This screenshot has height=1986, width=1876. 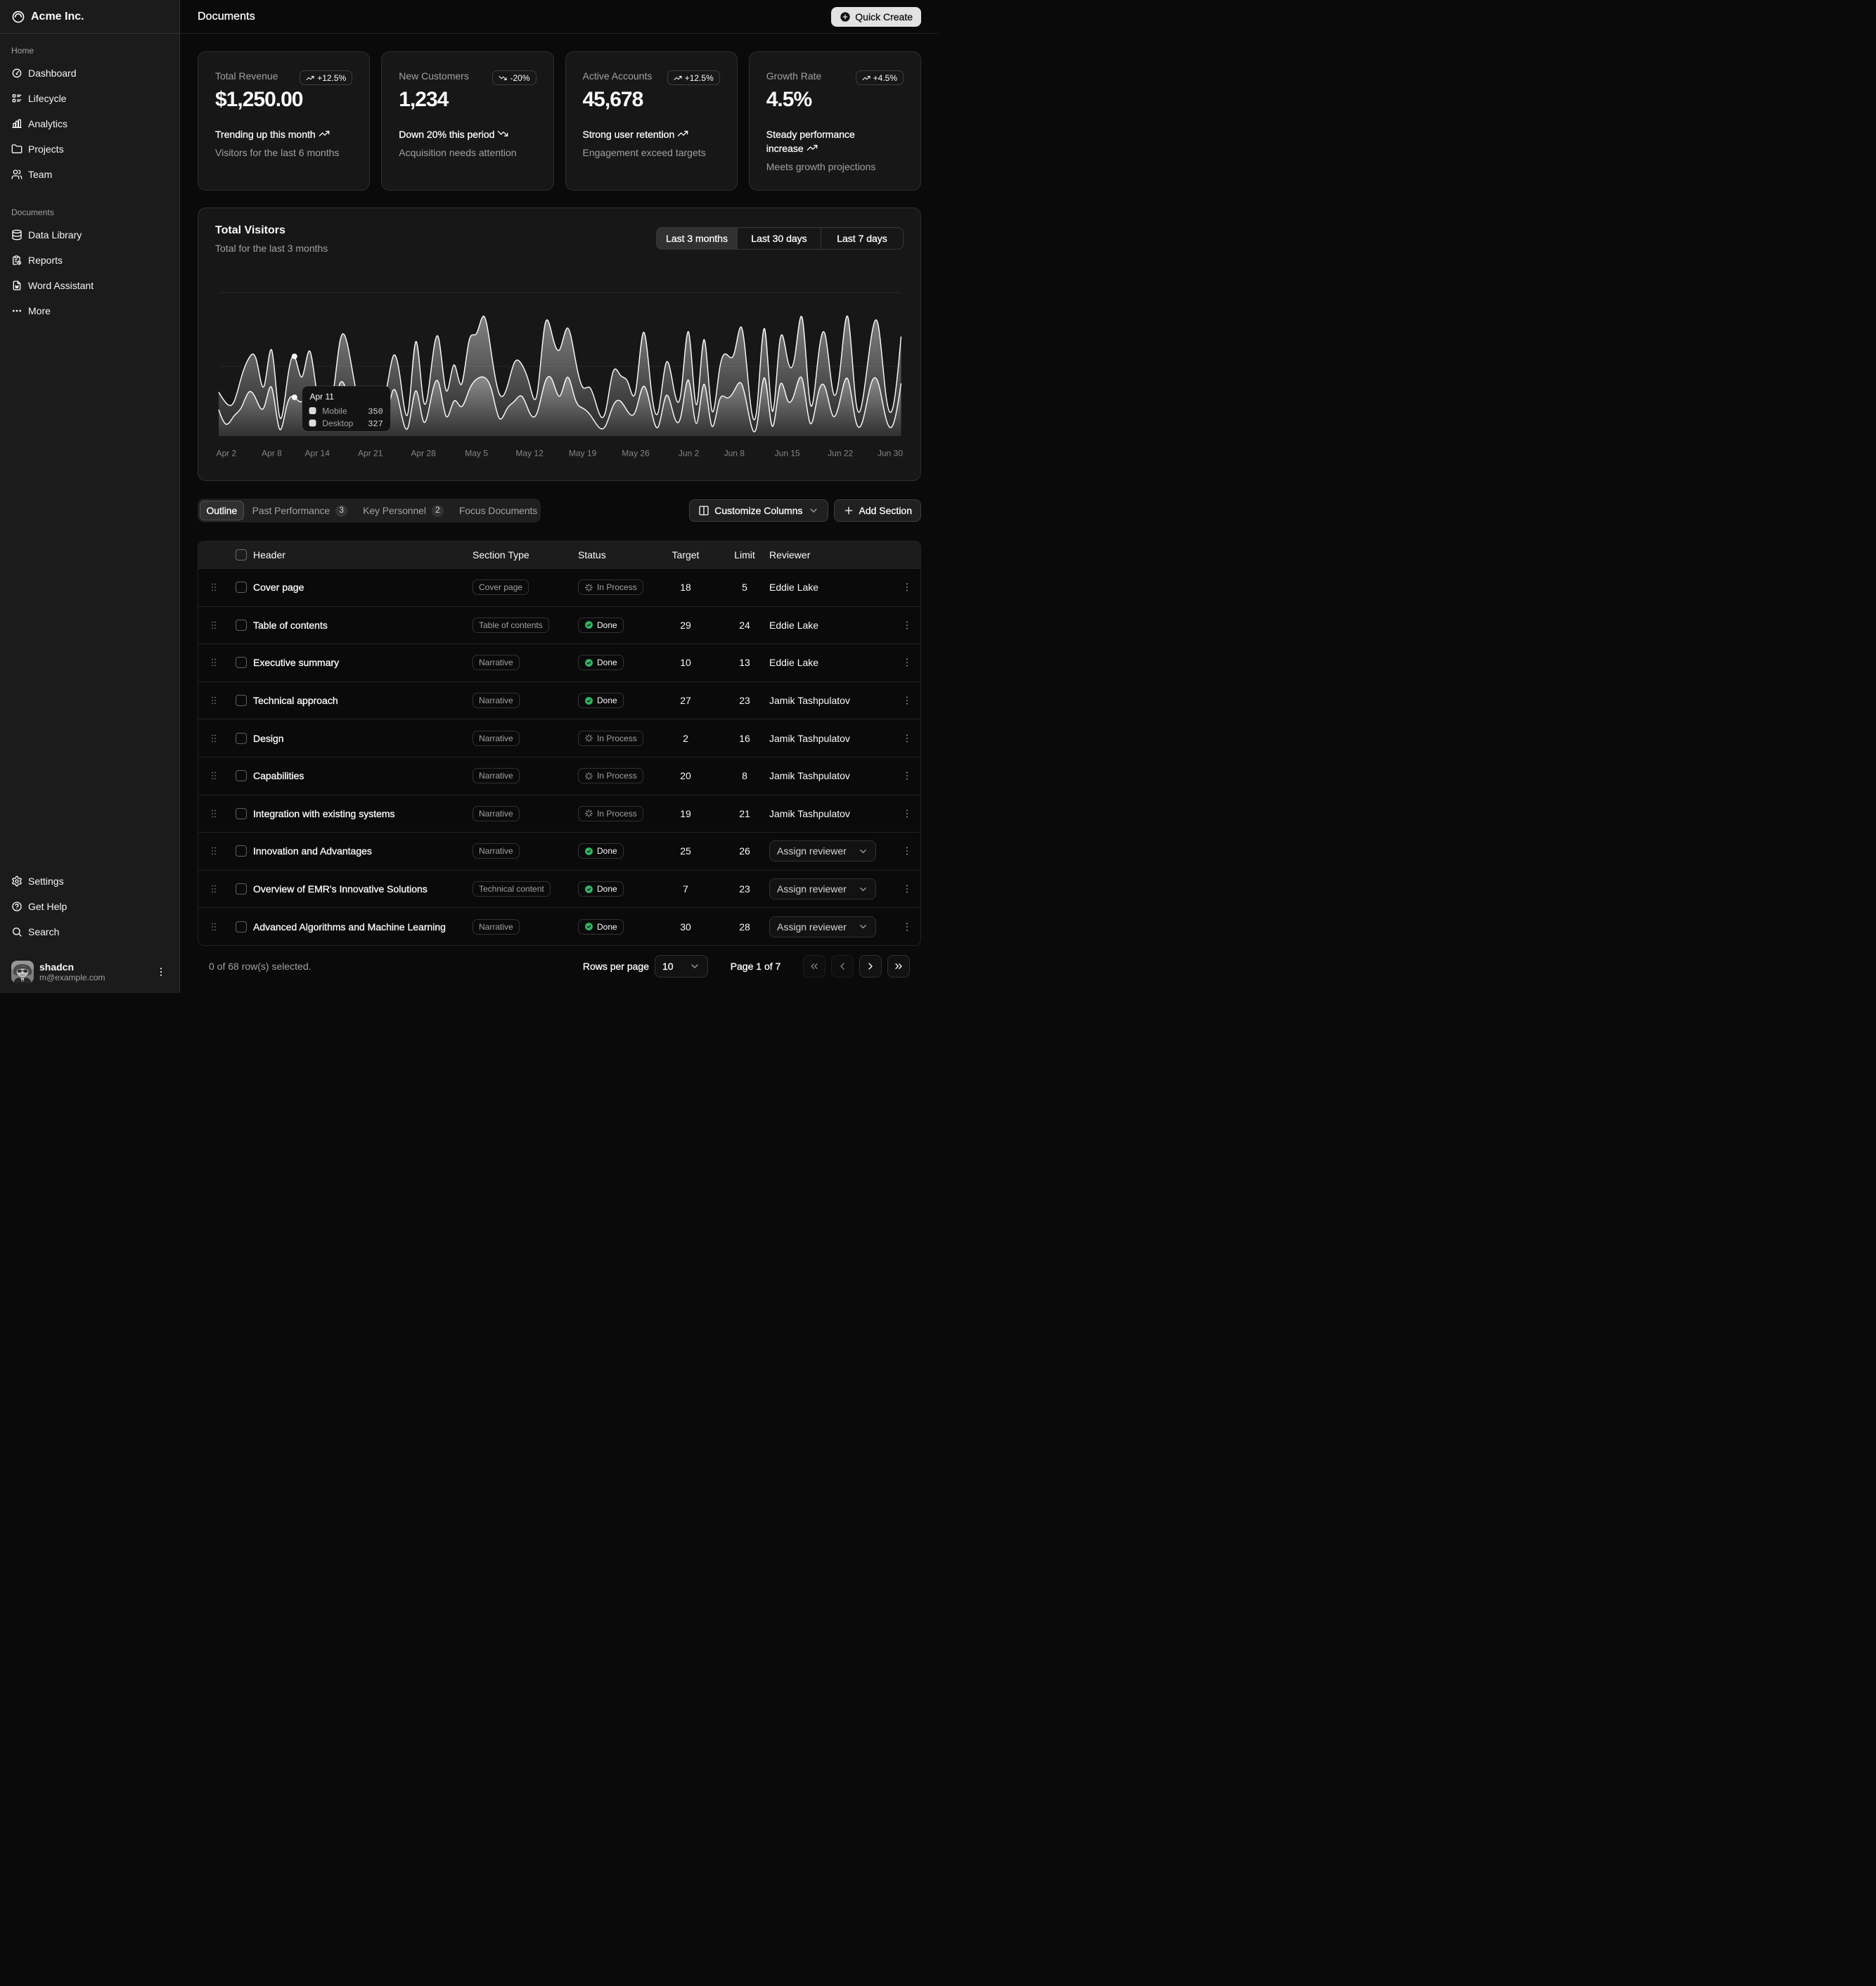 I want to click on svg-text: 350, so click(x=375, y=411).